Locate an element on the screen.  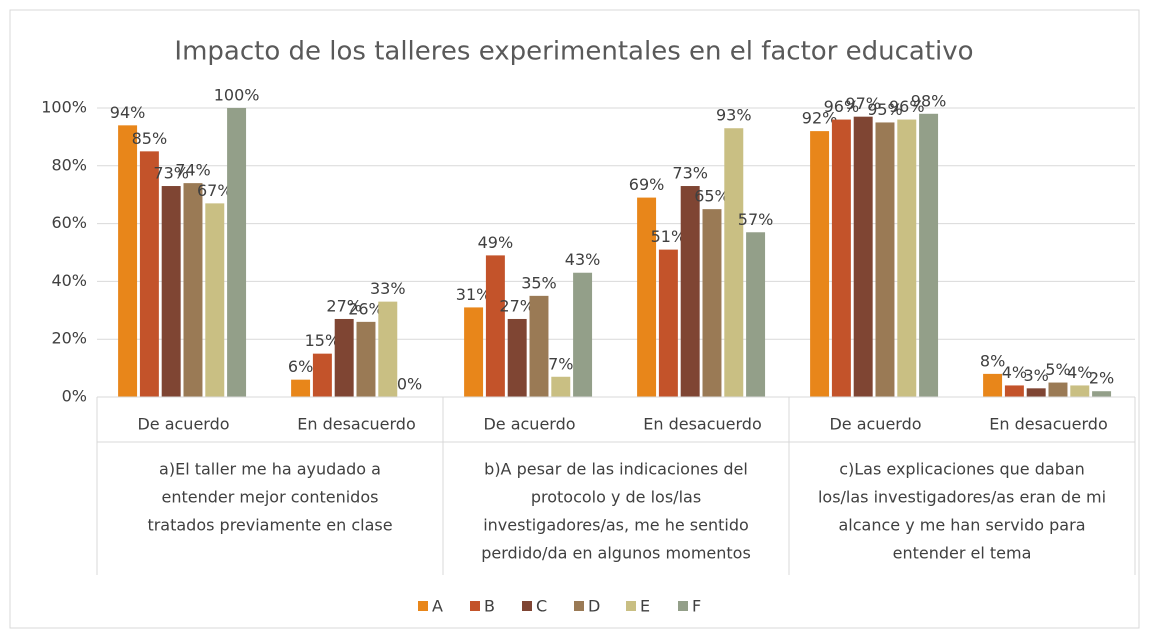
group-label: perdido/da en algunos momentos is located at coordinates (616, 553).